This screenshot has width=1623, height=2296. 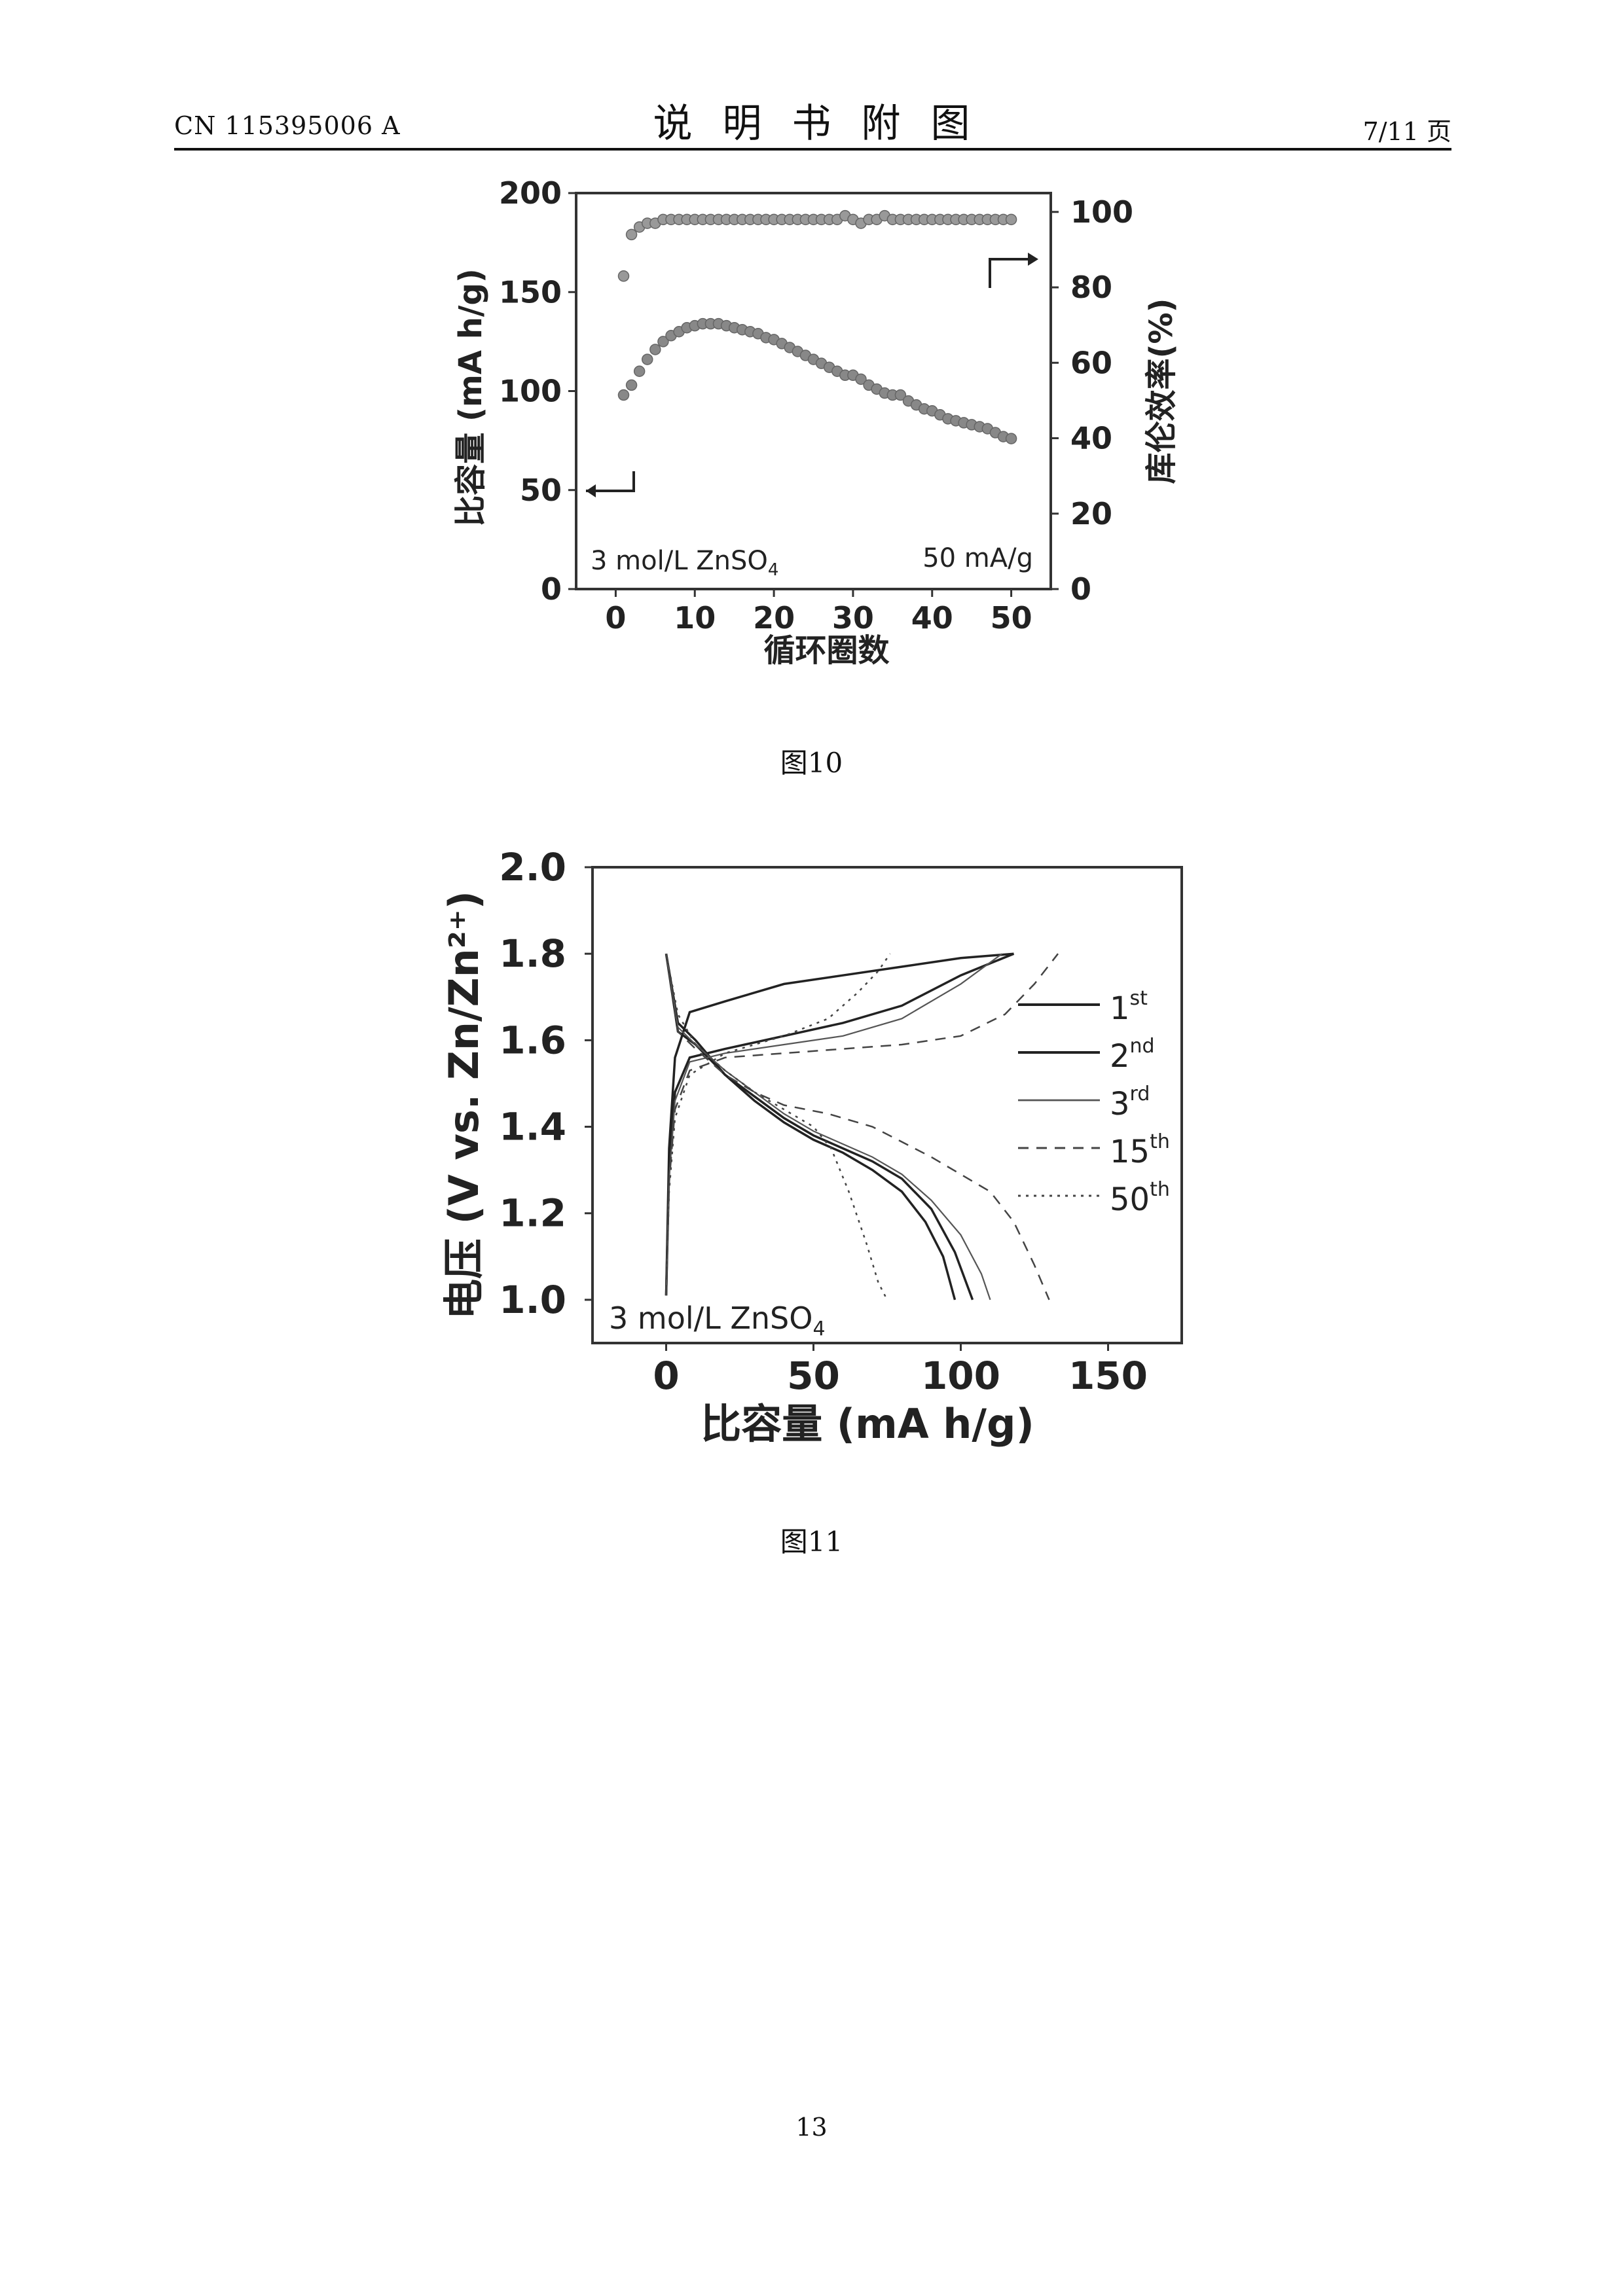 I want to click on page-number: 13, so click(x=811, y=2127).